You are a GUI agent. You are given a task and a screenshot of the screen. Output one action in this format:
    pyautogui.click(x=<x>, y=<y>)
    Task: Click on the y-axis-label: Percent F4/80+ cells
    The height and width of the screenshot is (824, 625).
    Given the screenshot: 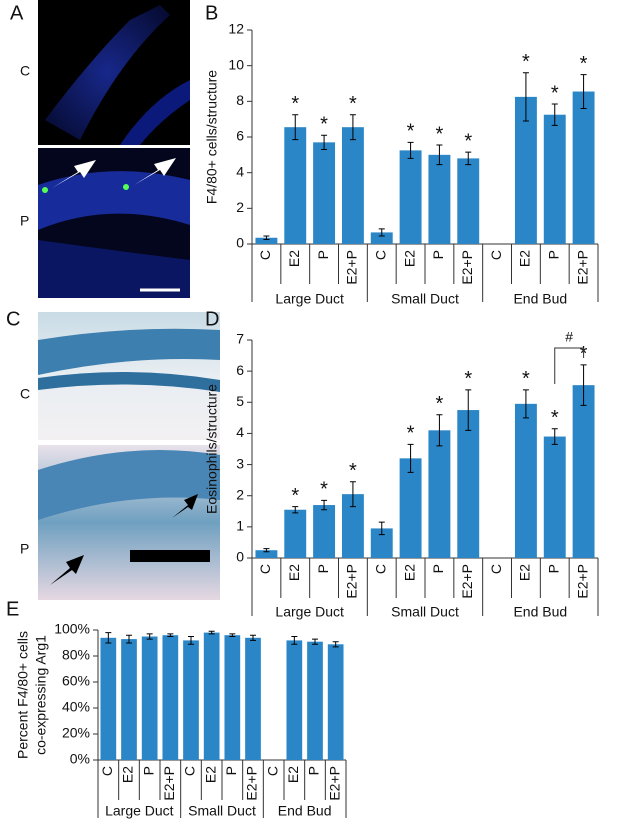 What is the action you would take?
    pyautogui.click(x=23, y=695)
    